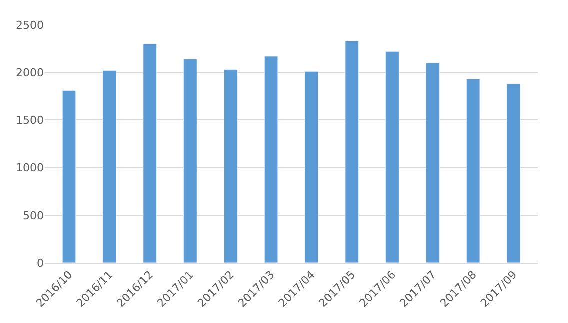 The image size is (568, 323). I want to click on y-tick-label: 2000, so click(30, 73).